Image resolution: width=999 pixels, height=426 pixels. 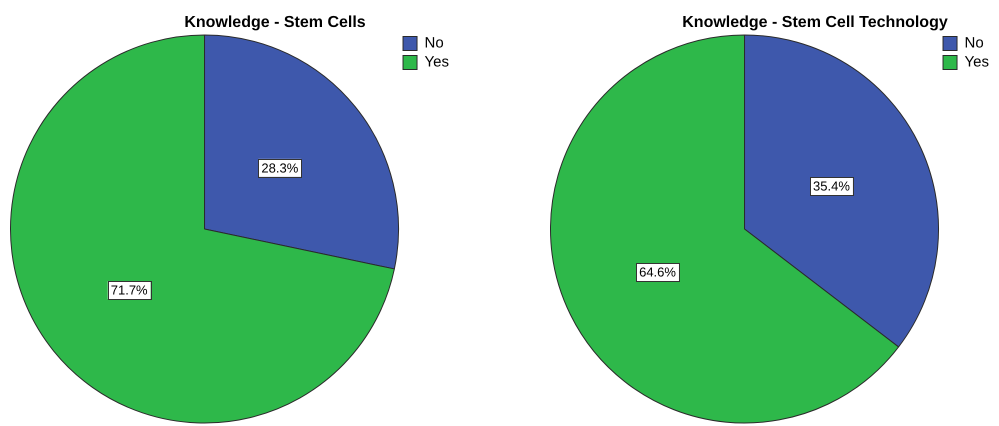 I want to click on data-label: 64.6%, so click(x=657, y=272).